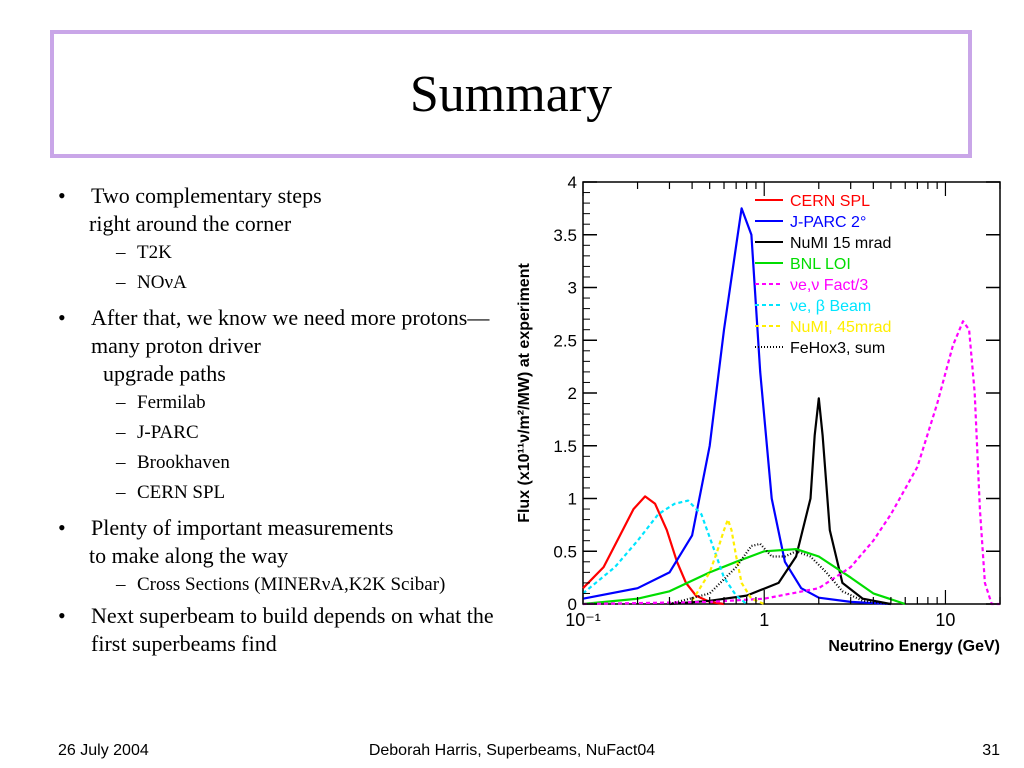 This screenshot has height=768, width=1024. What do you see at coordinates (829, 285) in the screenshot?
I see `legend-label: νe,ν Fact/3` at bounding box center [829, 285].